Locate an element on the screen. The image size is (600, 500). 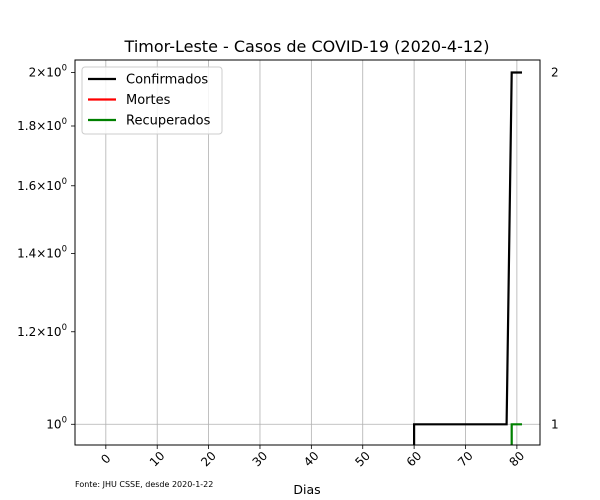
y-axis-ticks: 100 1.2×100 1.4×100 1.6×100 1.8×100 2×100 is located at coordinates (46, 247).